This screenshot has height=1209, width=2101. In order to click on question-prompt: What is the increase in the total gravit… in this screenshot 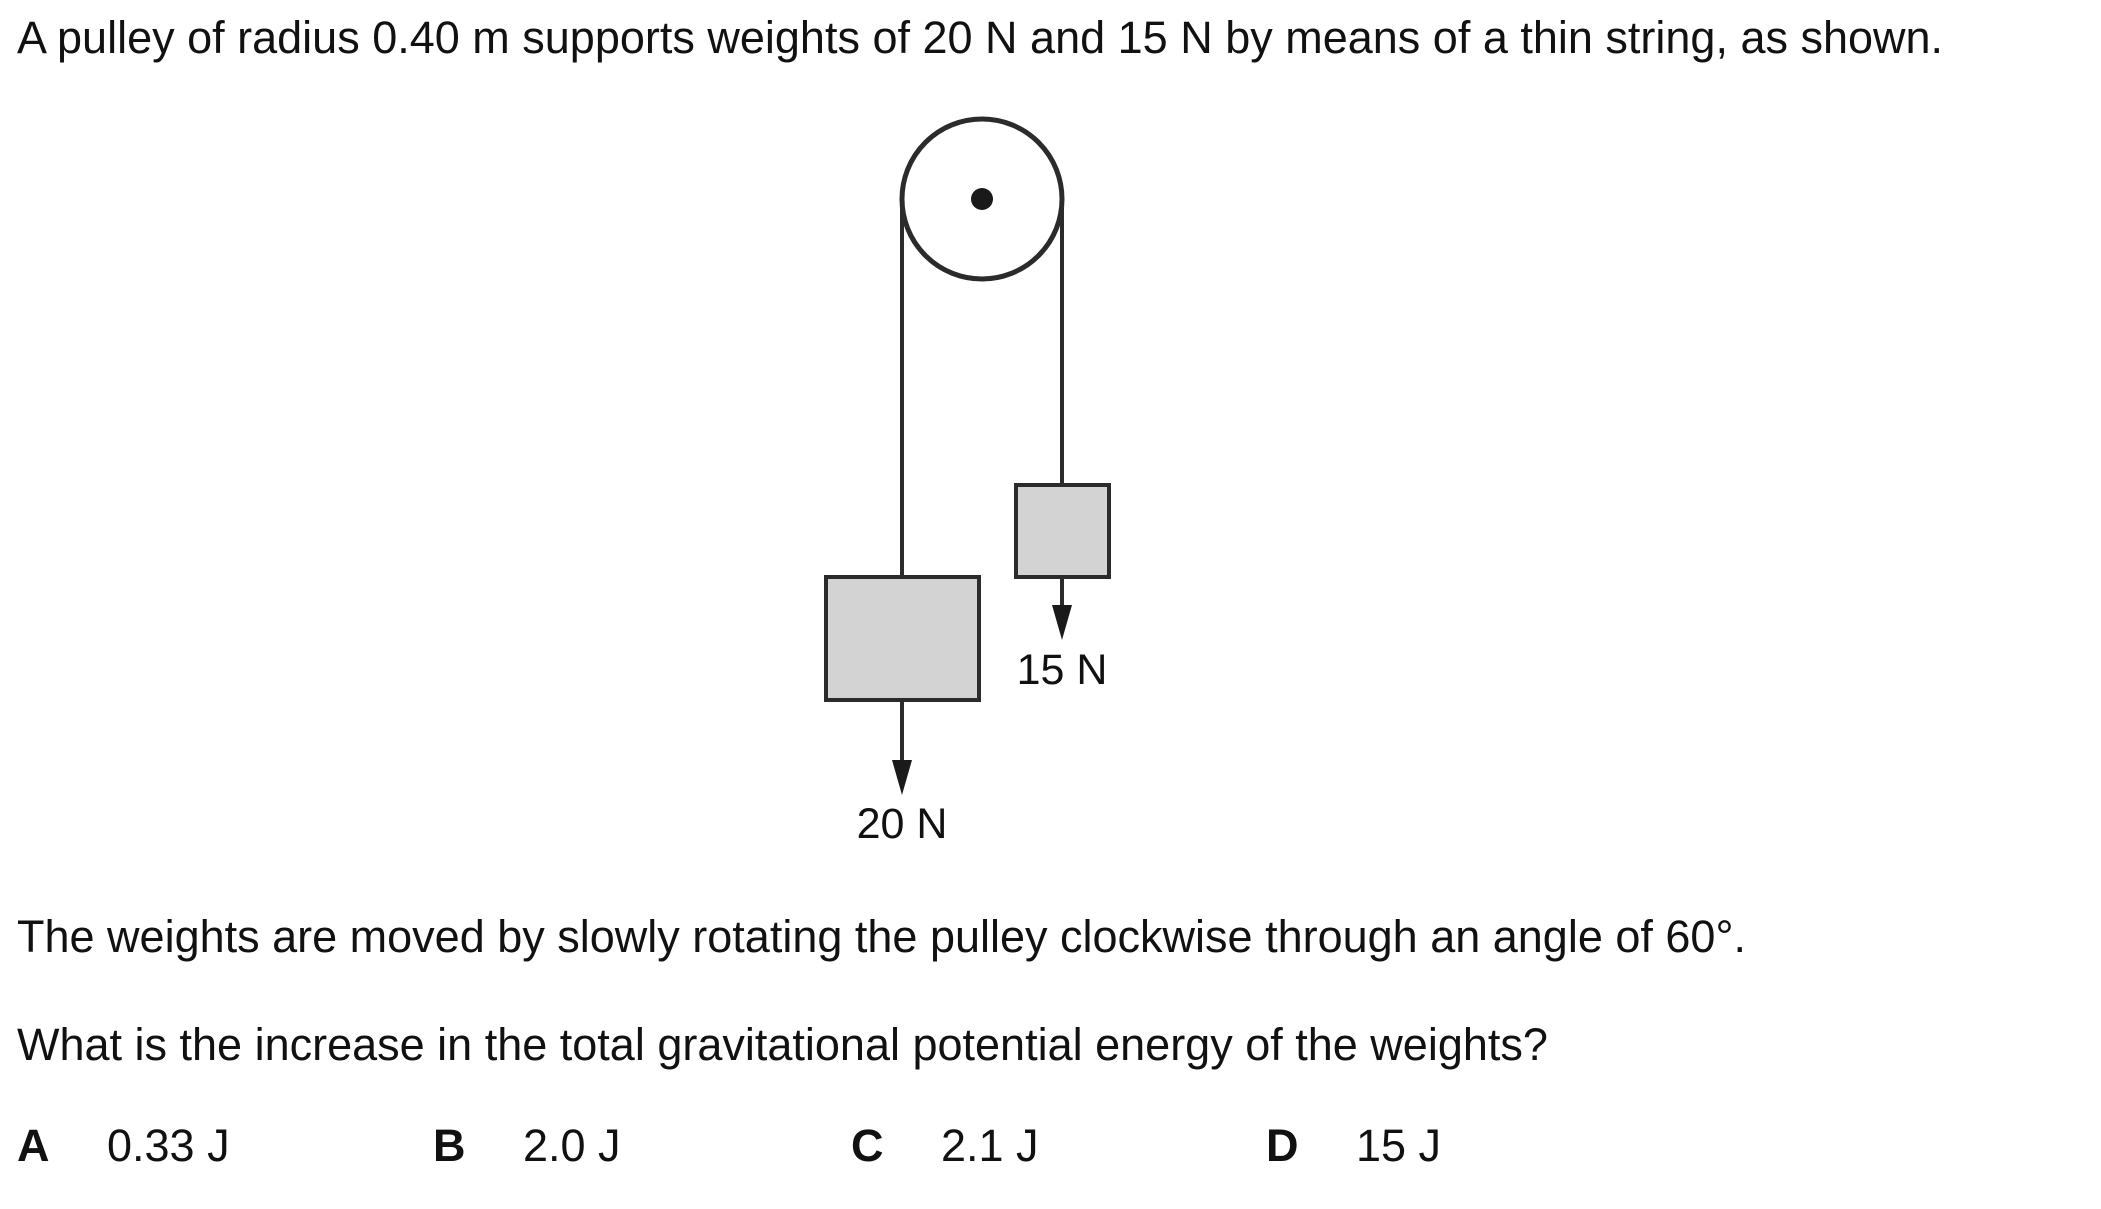, I will do `click(782, 1044)`.